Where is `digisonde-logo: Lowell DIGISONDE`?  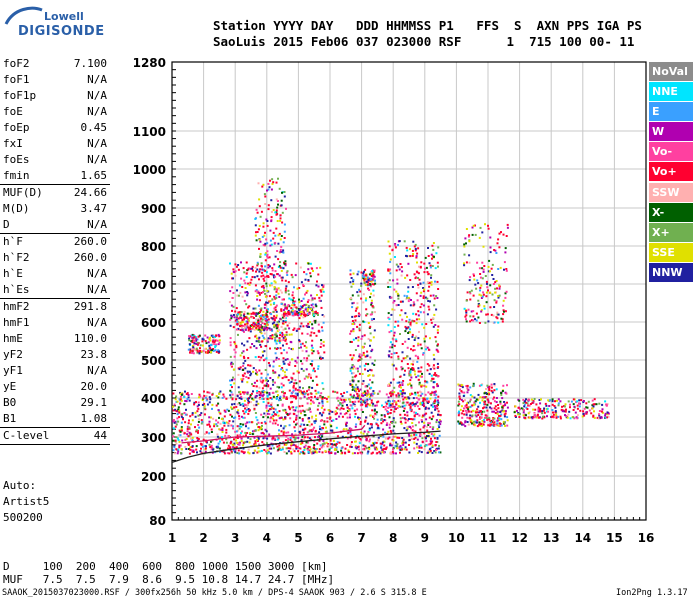 digisonde-logo: Lowell DIGISONDE is located at coordinates (54, 26).